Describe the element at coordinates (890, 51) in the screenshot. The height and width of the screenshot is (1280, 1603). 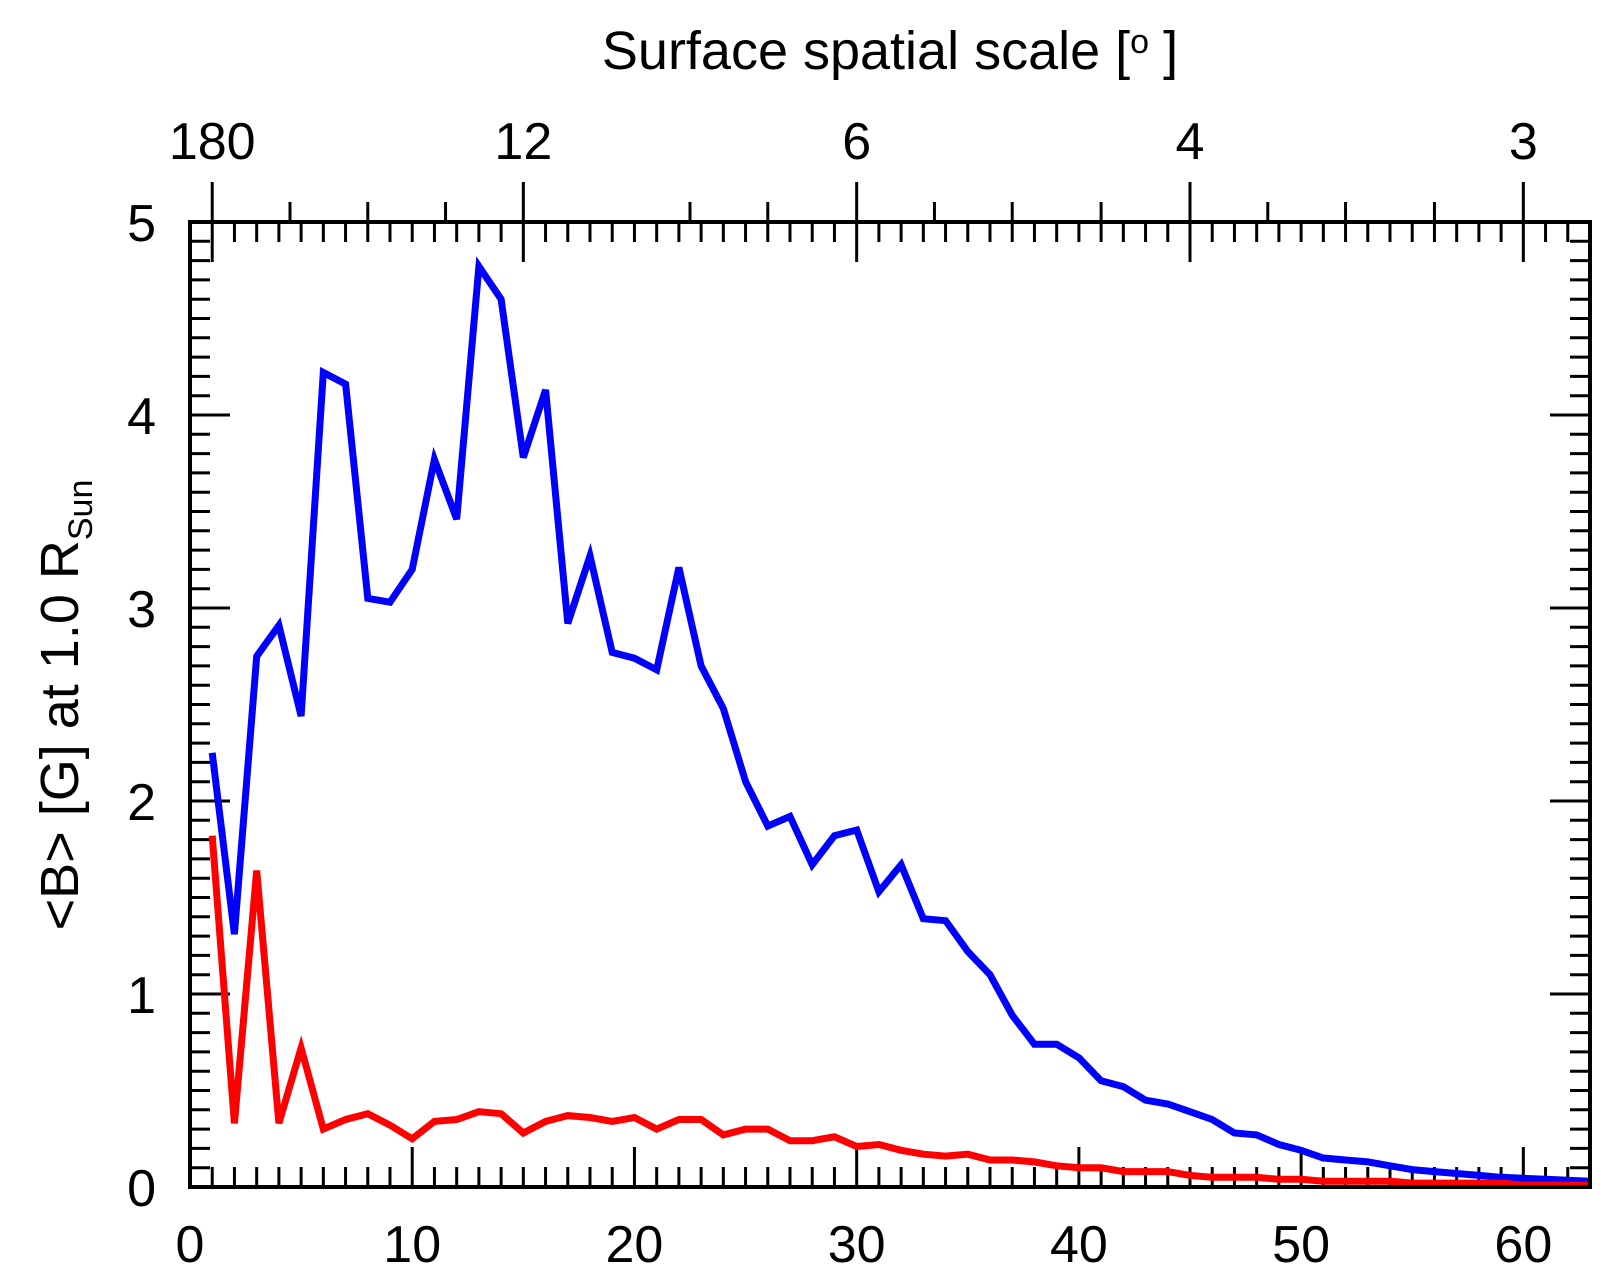
I see `top-axis-title: Surface spatial scale [o]` at that location.